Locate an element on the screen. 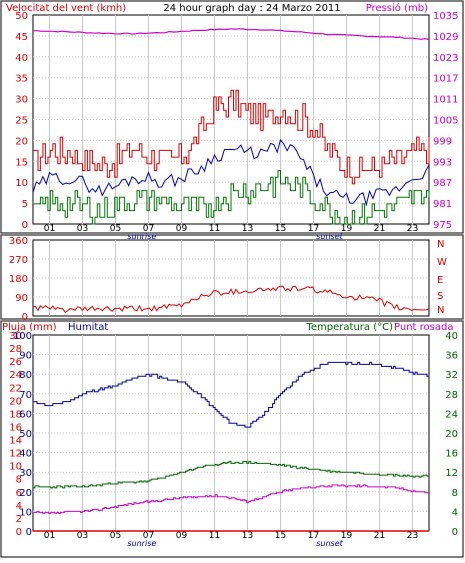  temperature-tick-label: 28 is located at coordinates (451, 395).